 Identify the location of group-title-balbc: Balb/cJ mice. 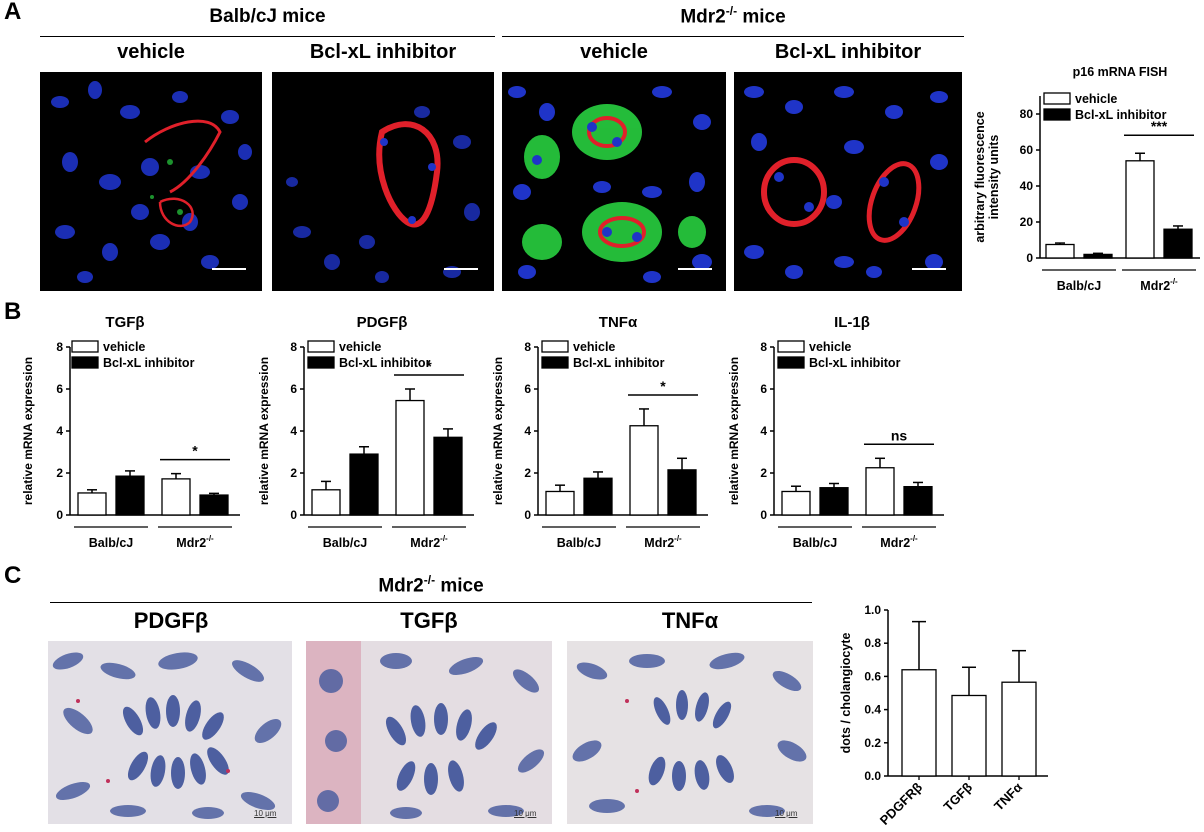
(267, 17).